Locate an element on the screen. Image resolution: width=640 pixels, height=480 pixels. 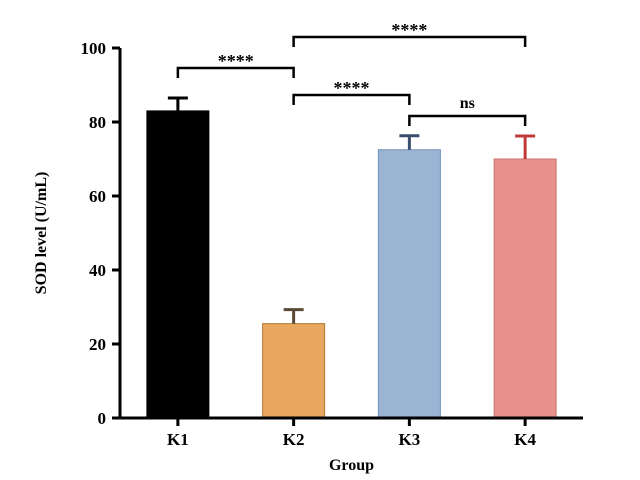
x-axis-title: Group is located at coordinates (351, 465).